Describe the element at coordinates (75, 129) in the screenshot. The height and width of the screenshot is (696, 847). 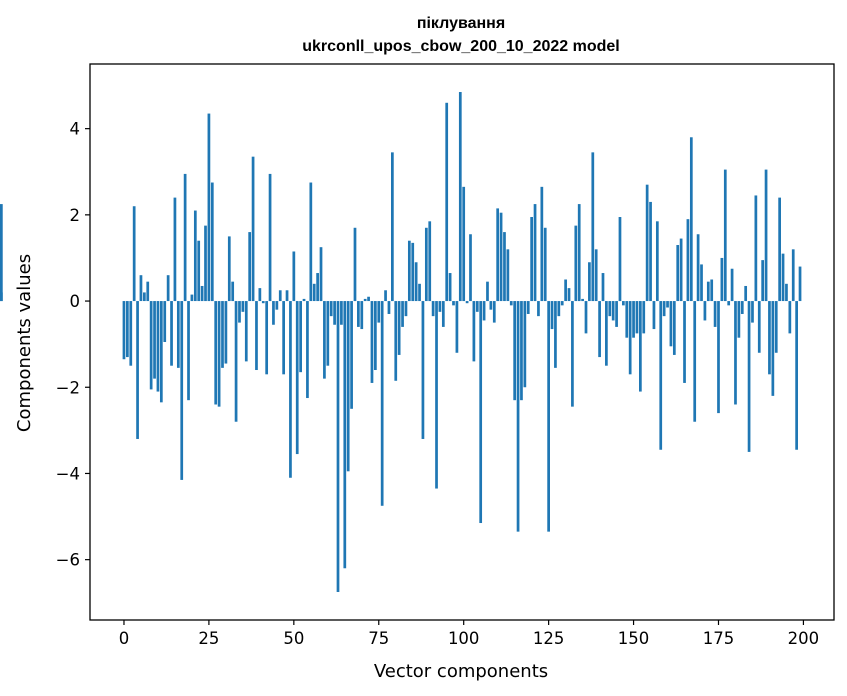
I see `y-tick-label: 4` at that location.